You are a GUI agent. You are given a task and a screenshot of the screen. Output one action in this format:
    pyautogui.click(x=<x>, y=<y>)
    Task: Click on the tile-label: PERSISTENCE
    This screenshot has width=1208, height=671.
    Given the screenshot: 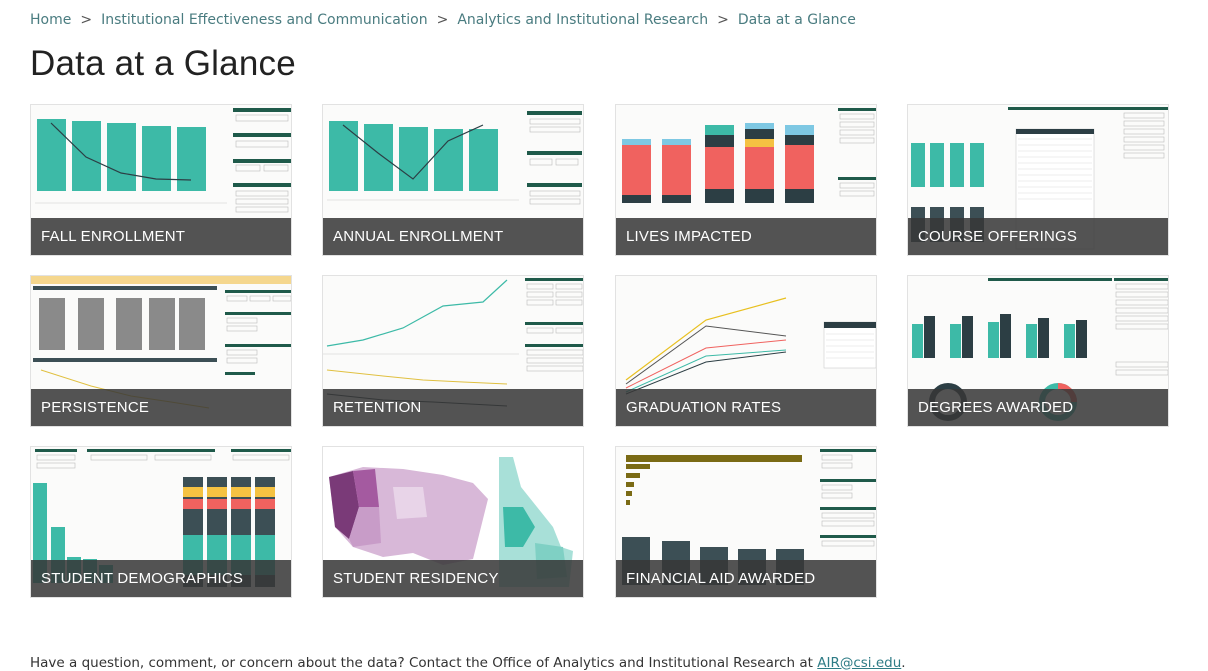 What is the action you would take?
    pyautogui.click(x=95, y=407)
    